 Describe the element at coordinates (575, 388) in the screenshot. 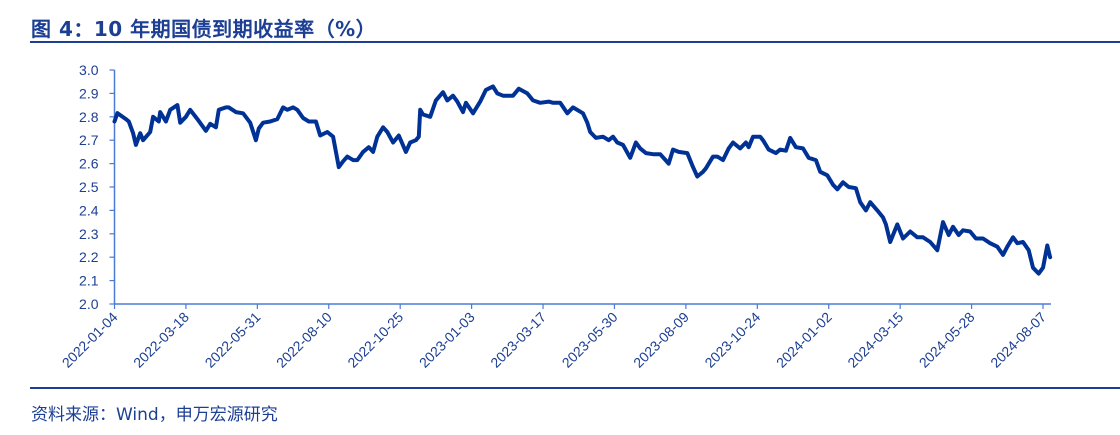

I see `source-divider` at that location.